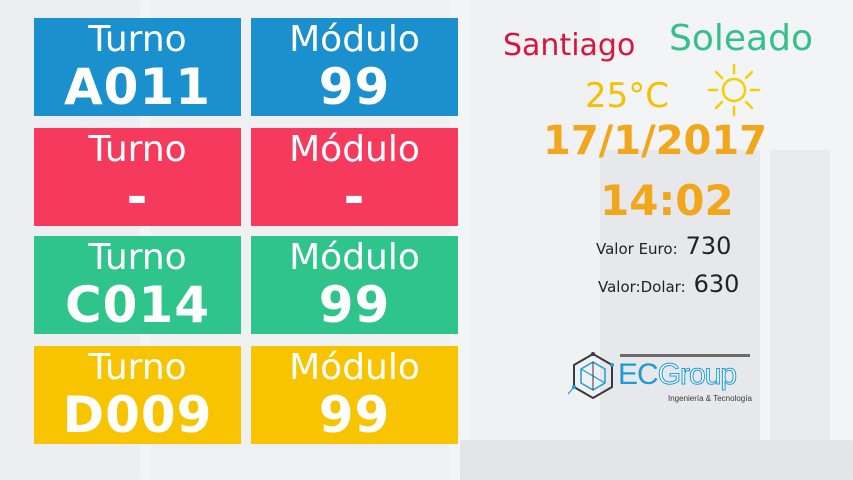 Image resolution: width=853 pixels, height=480 pixels. Describe the element at coordinates (137, 415) in the screenshot. I see `turno-value: D009` at that location.